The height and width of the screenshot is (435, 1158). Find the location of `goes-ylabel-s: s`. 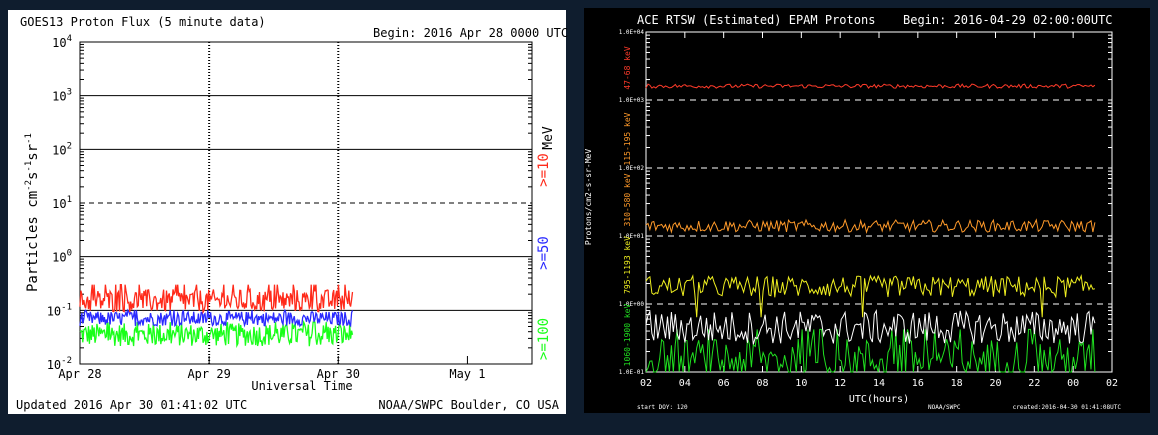

goes-ylabel-s: s is located at coordinates (33, 176).